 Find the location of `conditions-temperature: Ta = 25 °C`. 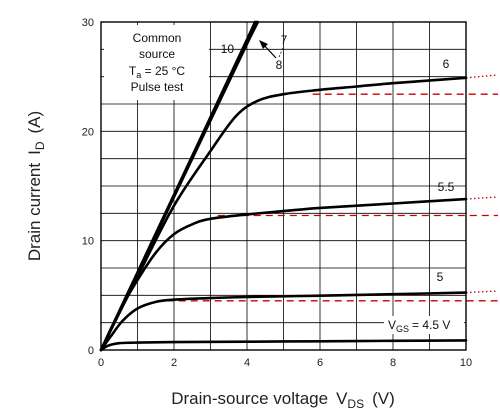

conditions-temperature: Ta = 25 °C is located at coordinates (157, 72).